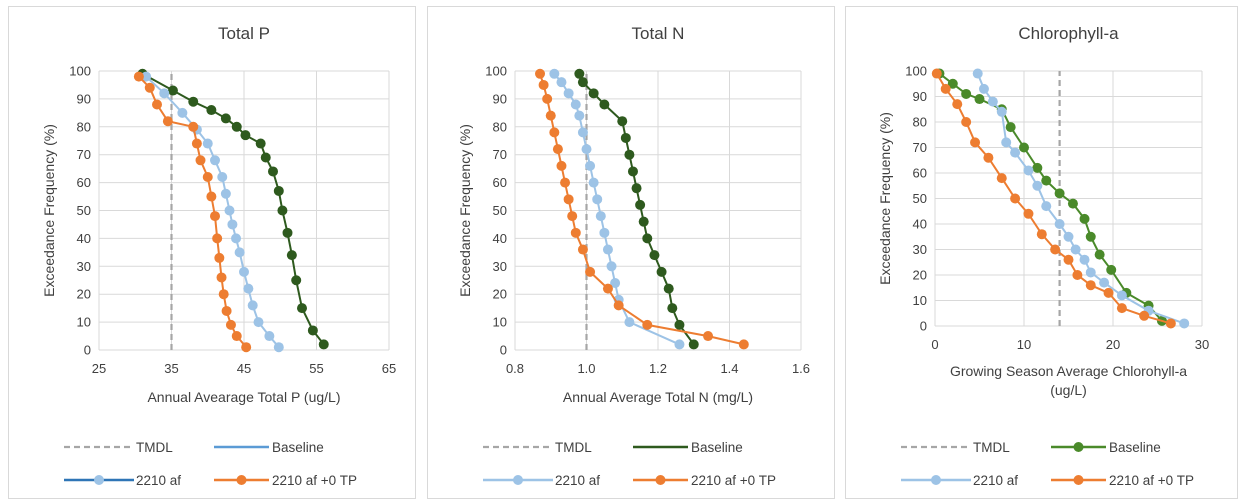  I want to click on y-tick-label: 10, so click(500, 322).